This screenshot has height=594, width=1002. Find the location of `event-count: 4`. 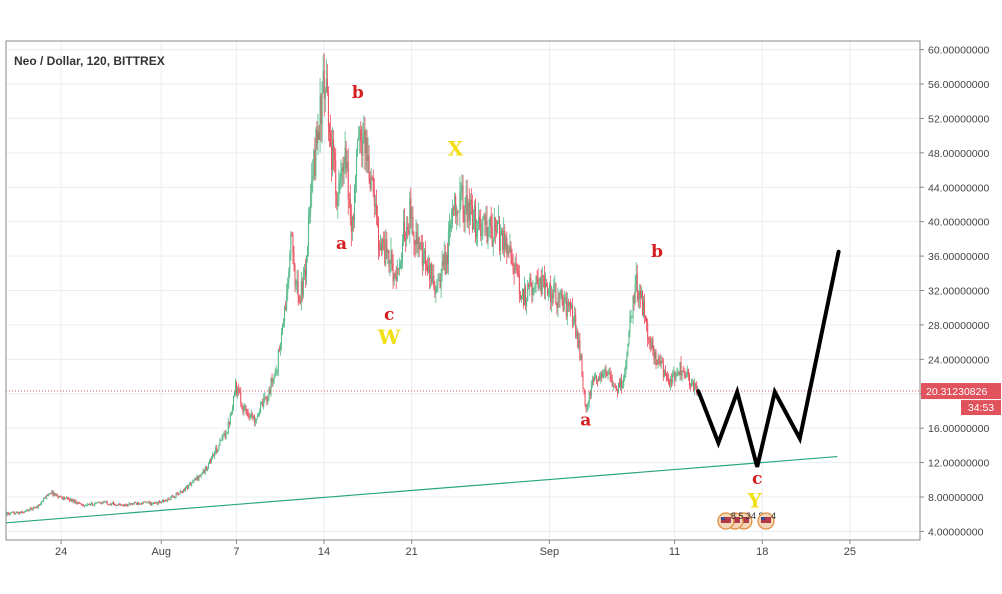

event-count: 4 is located at coordinates (773, 516).